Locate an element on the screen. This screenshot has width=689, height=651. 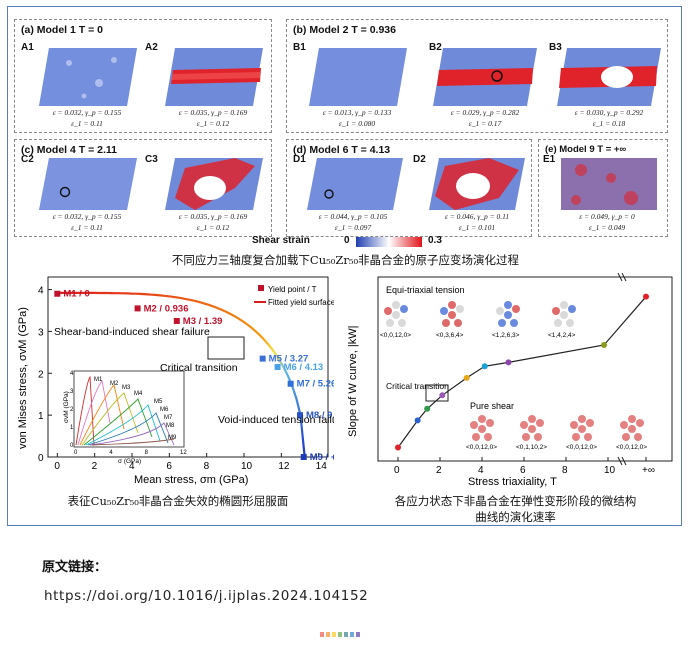
map-caption: ε = 0.046, γ_p = 0.11 is located at coordinates (477, 216).